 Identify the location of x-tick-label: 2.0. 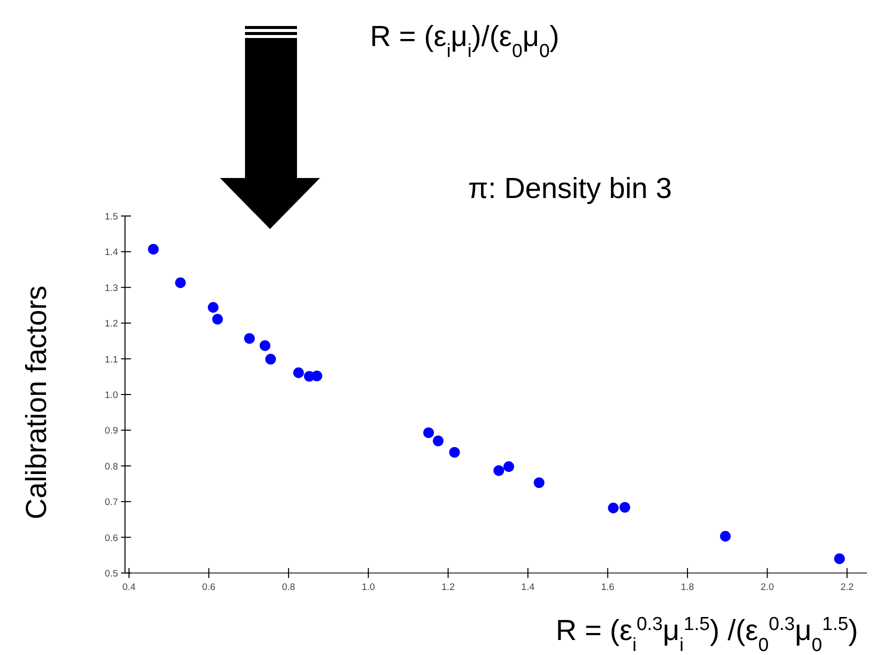
(767, 587).